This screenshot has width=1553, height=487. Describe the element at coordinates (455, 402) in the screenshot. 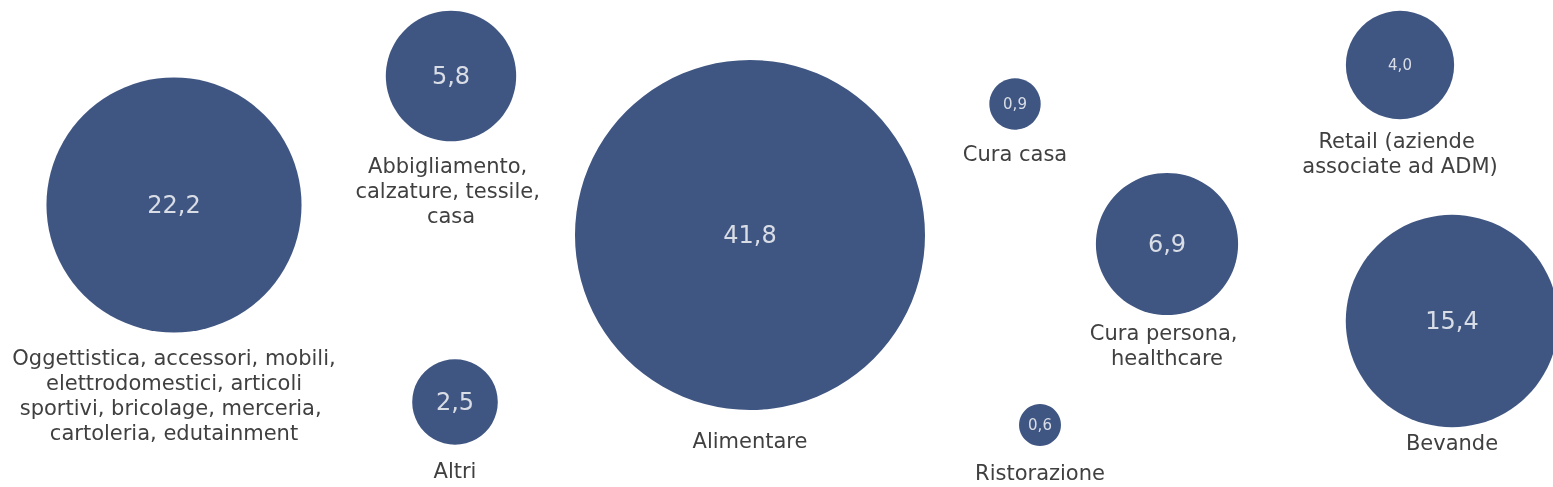

I see `data-label: 2,5` at that location.